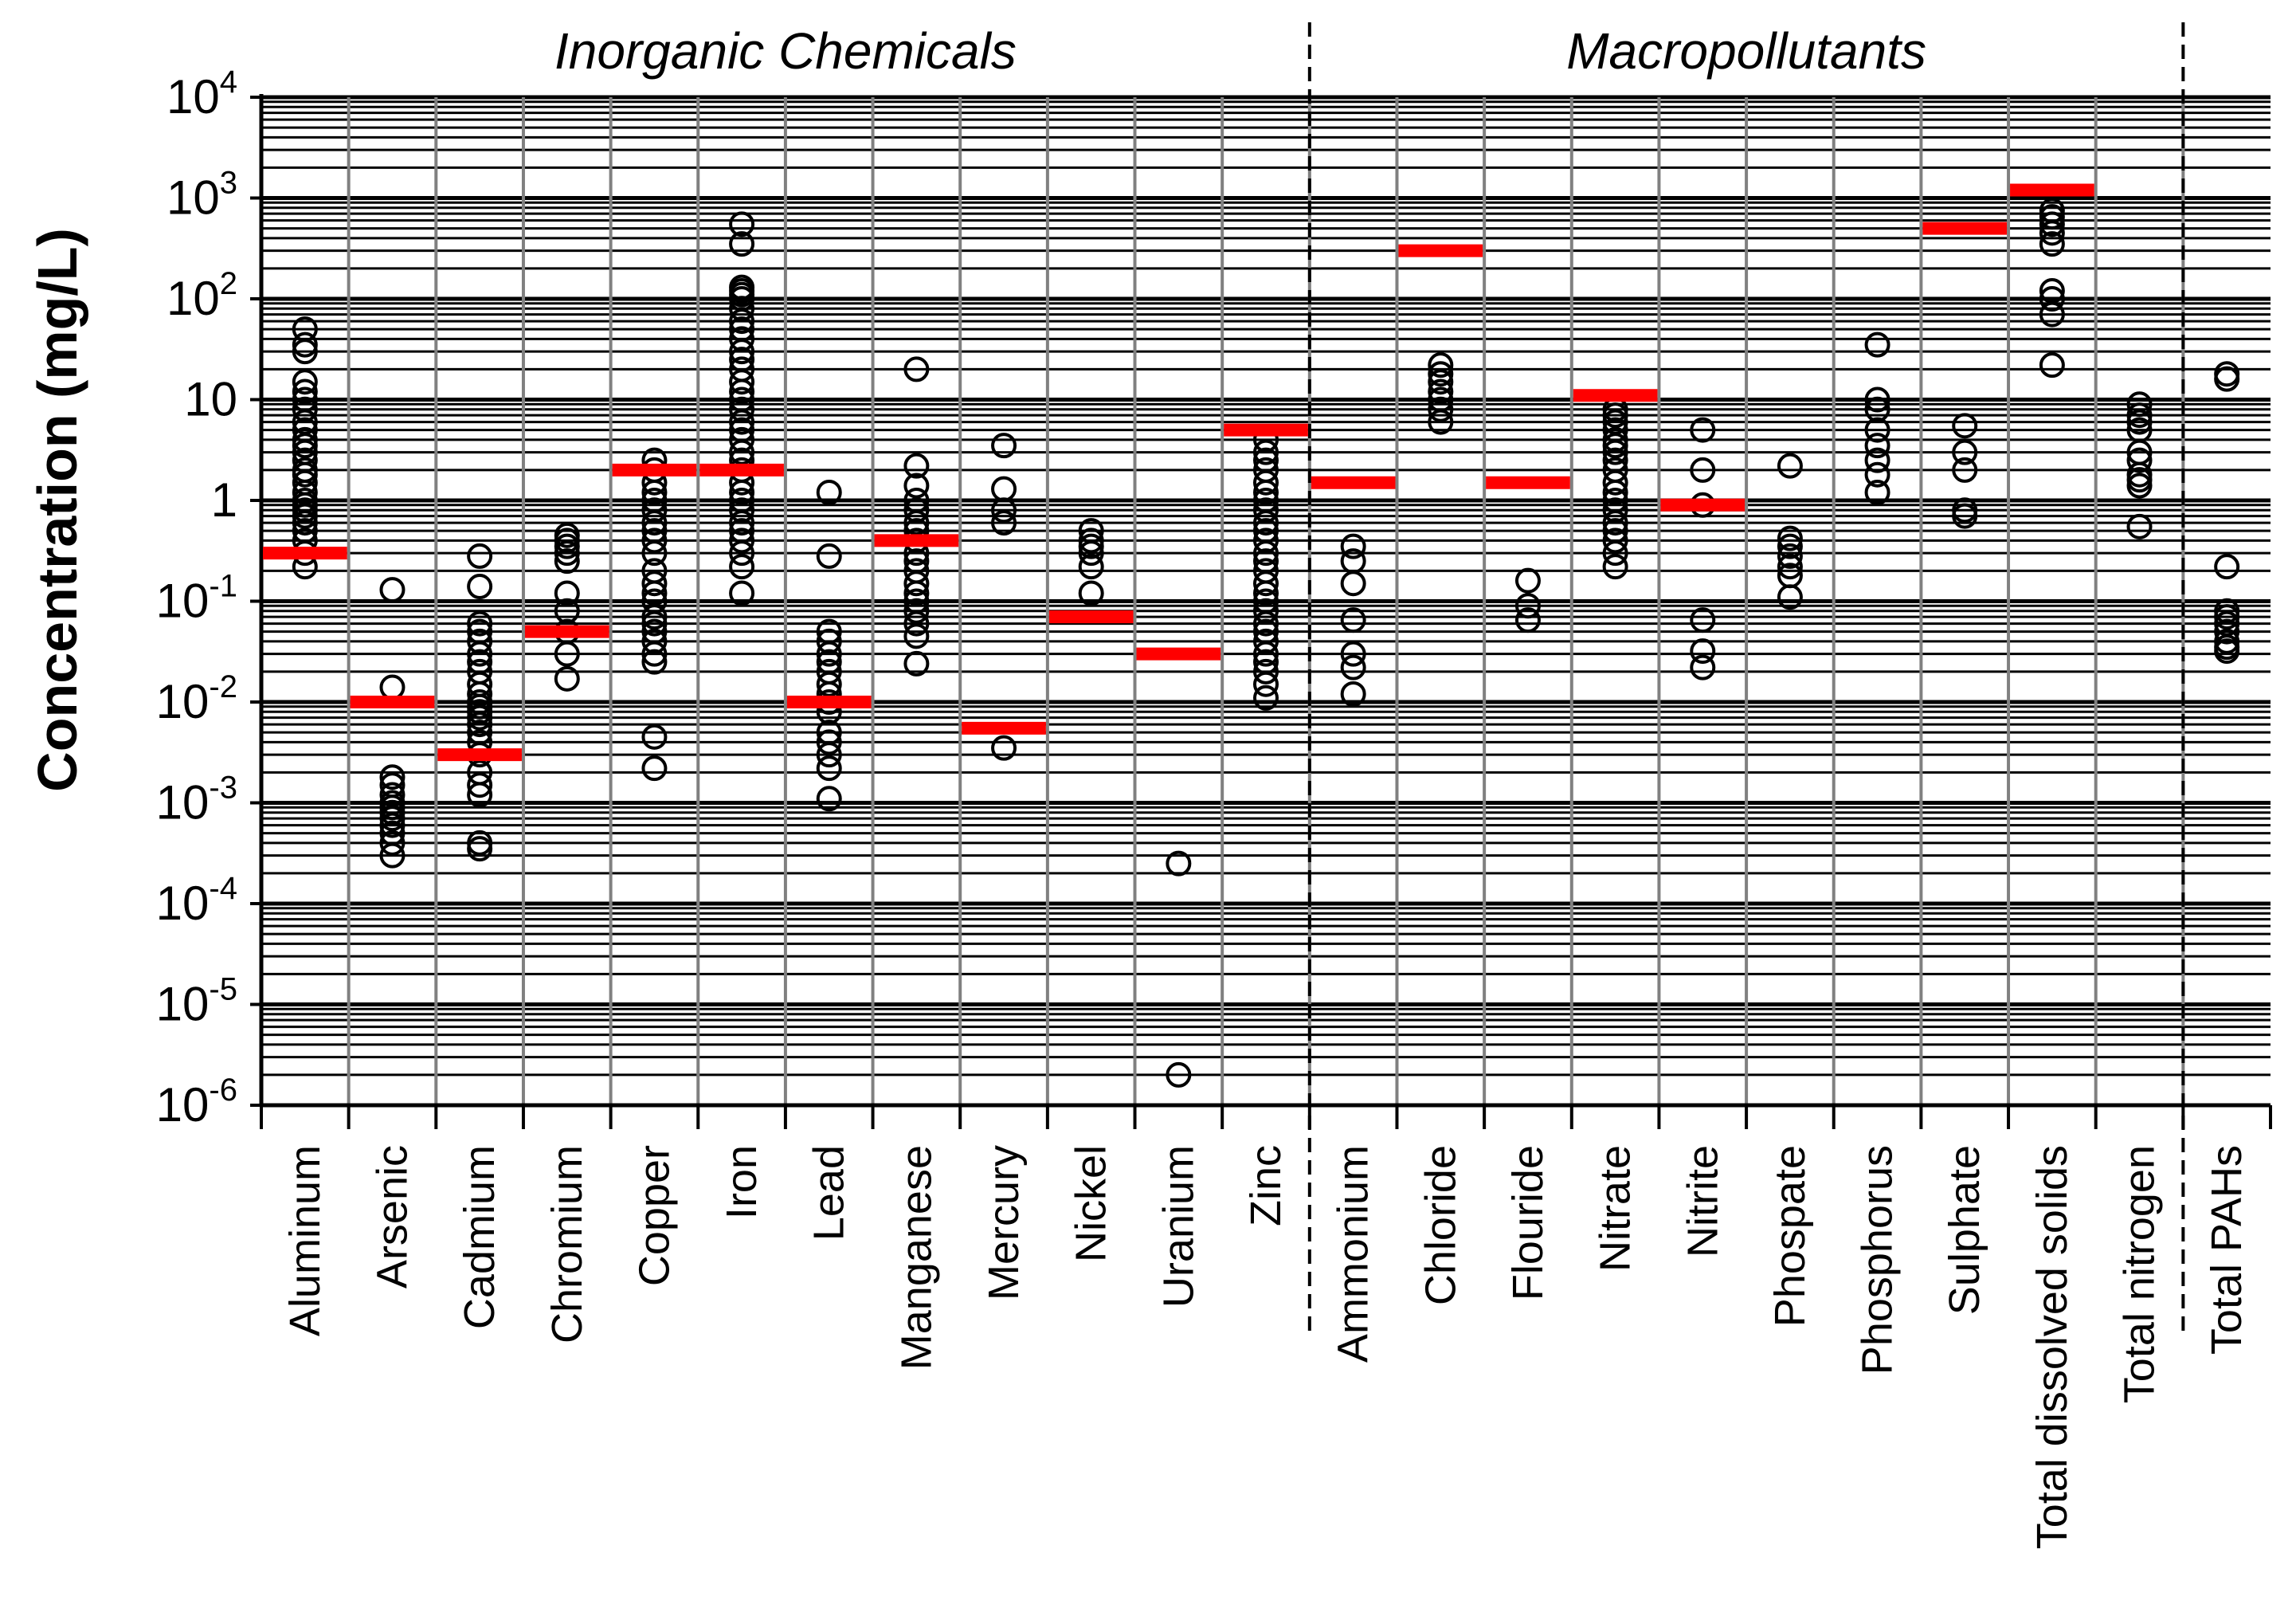  What do you see at coordinates (1178, 1226) in the screenshot?
I see `category-label: Uranium` at bounding box center [1178, 1226].